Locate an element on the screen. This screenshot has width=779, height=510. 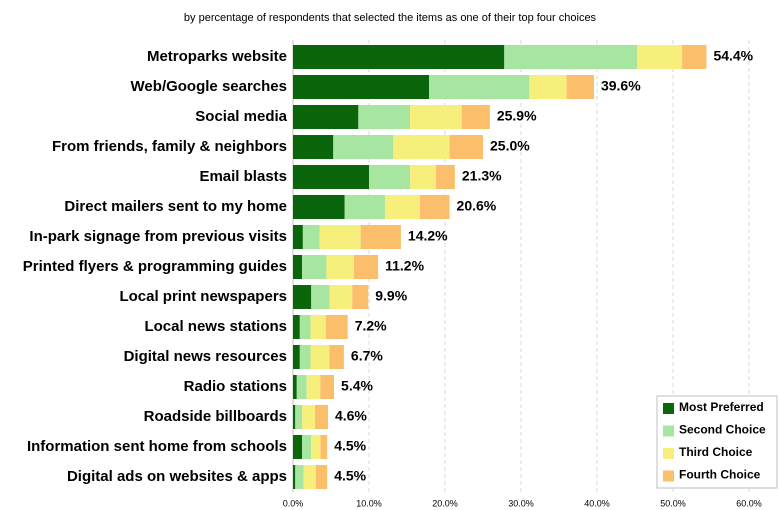
category-label: From friends, family & neighbors is located at coordinates (169, 146).